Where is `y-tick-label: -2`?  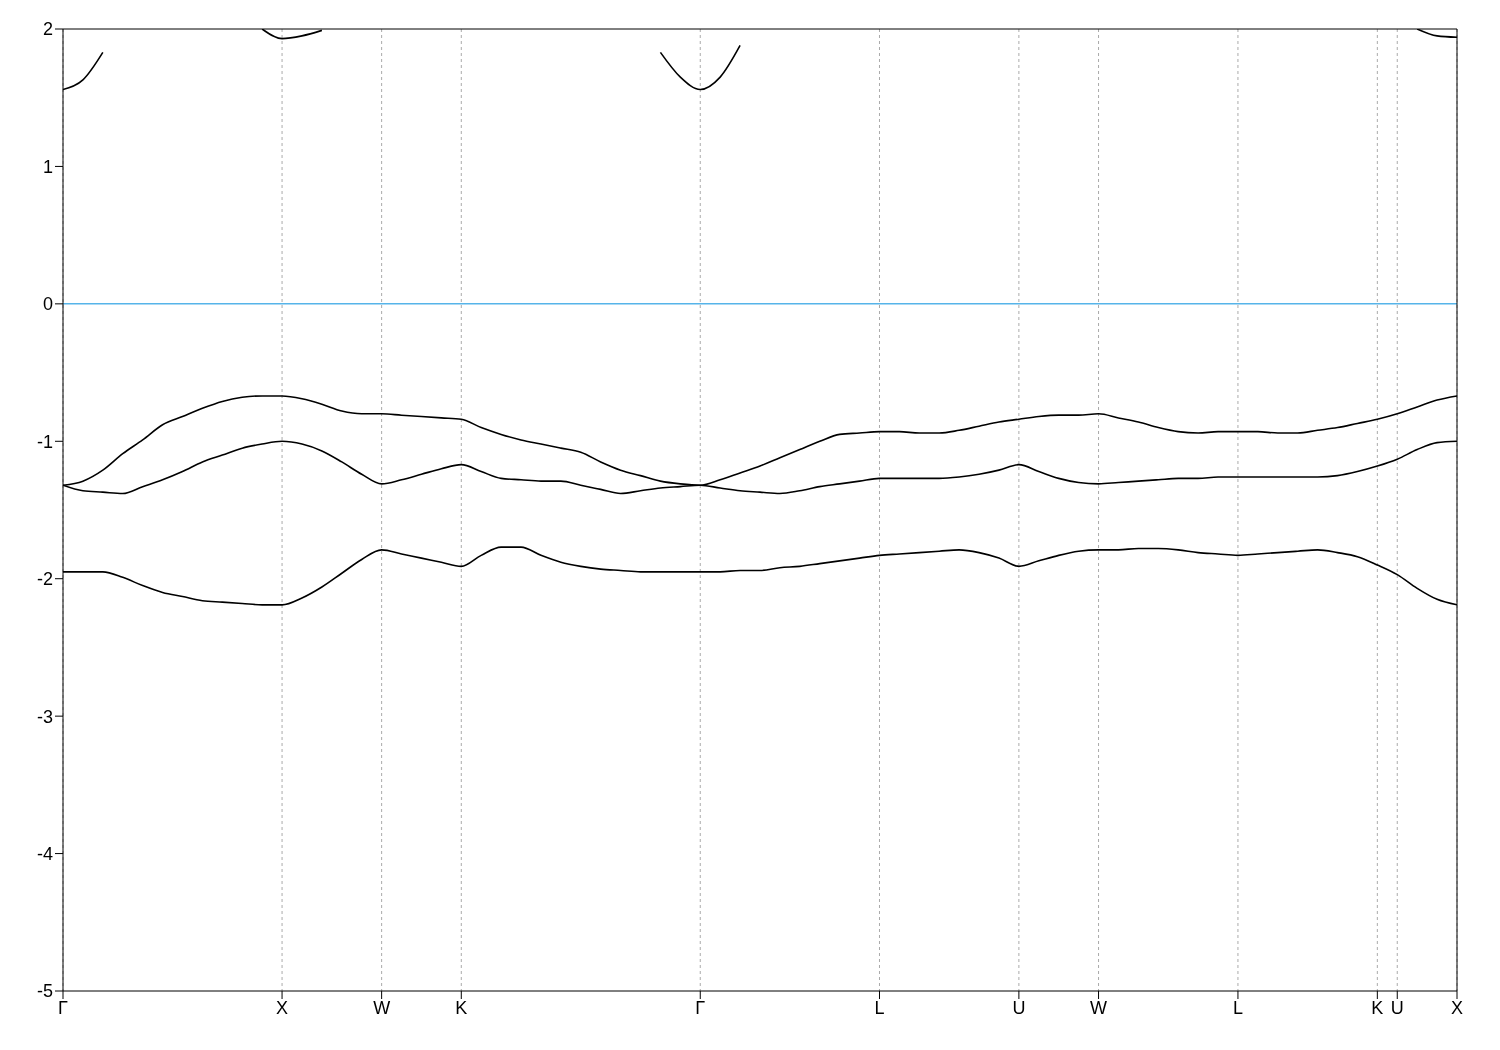 y-tick-label: -2 is located at coordinates (44, 579).